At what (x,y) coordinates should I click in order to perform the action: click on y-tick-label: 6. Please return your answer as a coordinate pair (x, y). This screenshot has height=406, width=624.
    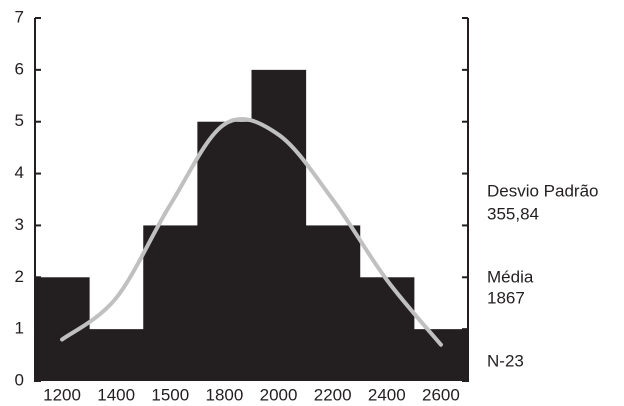
    Looking at the image, I should click on (19, 68).